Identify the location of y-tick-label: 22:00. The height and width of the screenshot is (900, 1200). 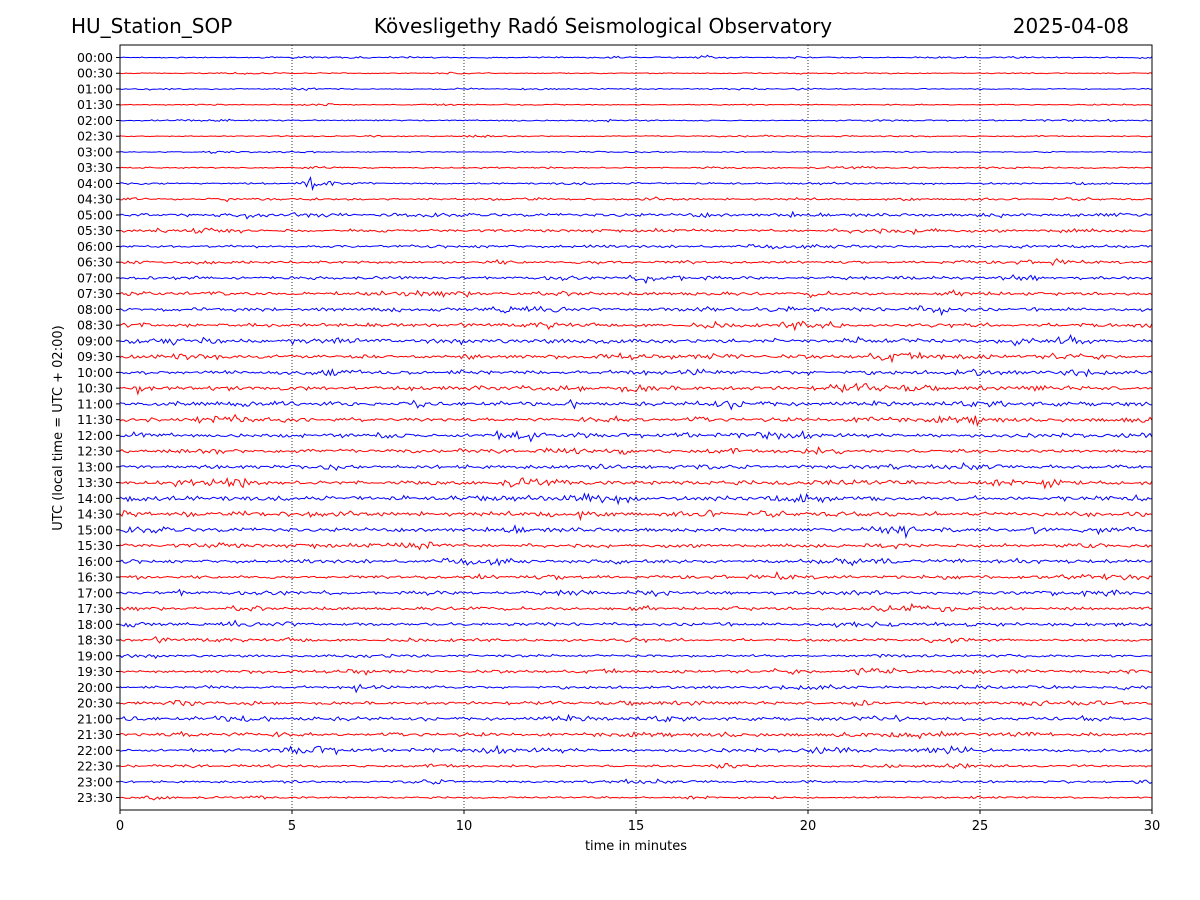
(95, 750).